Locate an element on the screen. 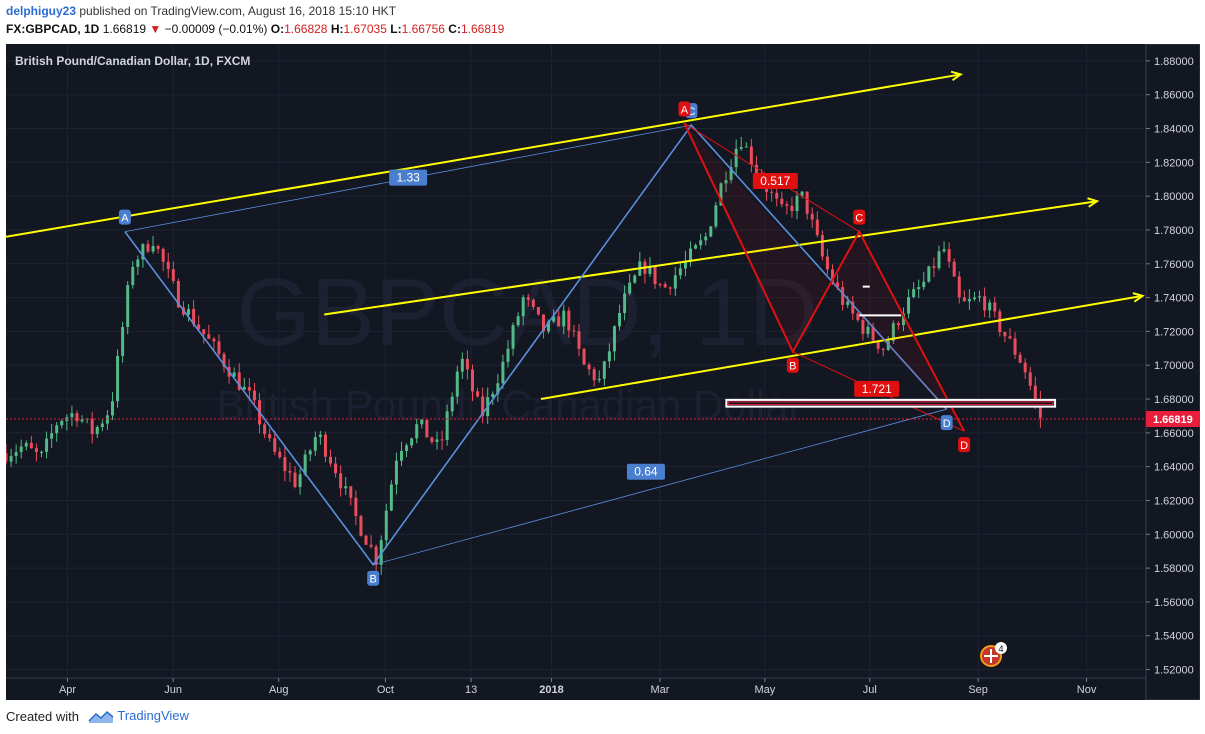  price-tick-label: 1.60000 is located at coordinates (1174, 535).